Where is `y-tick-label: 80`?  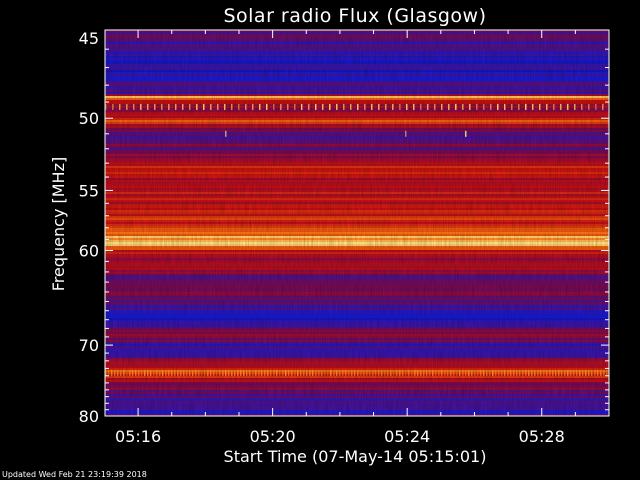
y-tick-label: 80 is located at coordinates (89, 416).